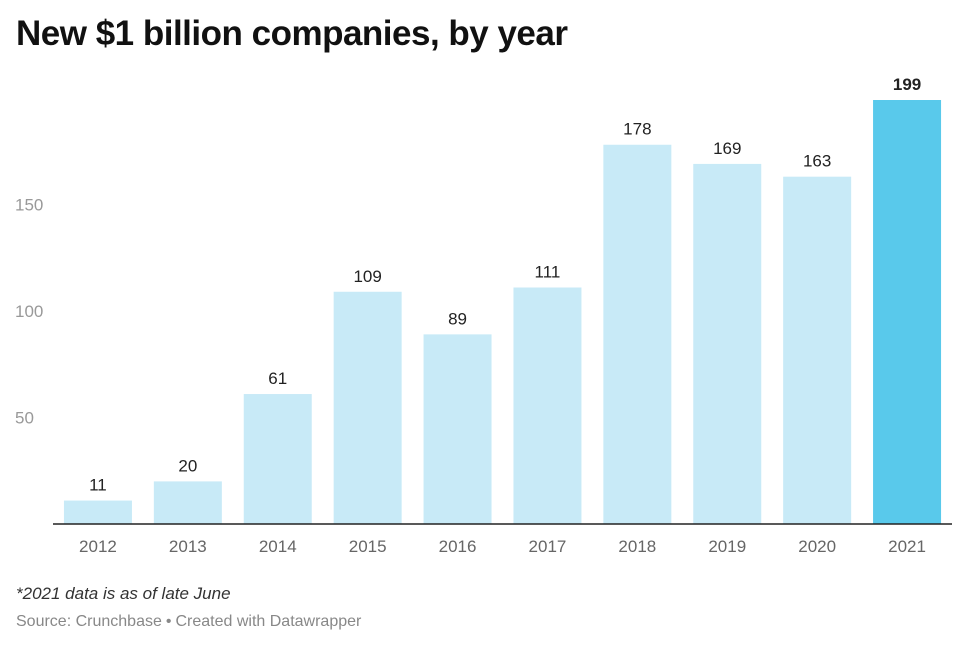 Image resolution: width=964 pixels, height=652 pixels. I want to click on x-tick-label-2015: 2015, so click(368, 546).